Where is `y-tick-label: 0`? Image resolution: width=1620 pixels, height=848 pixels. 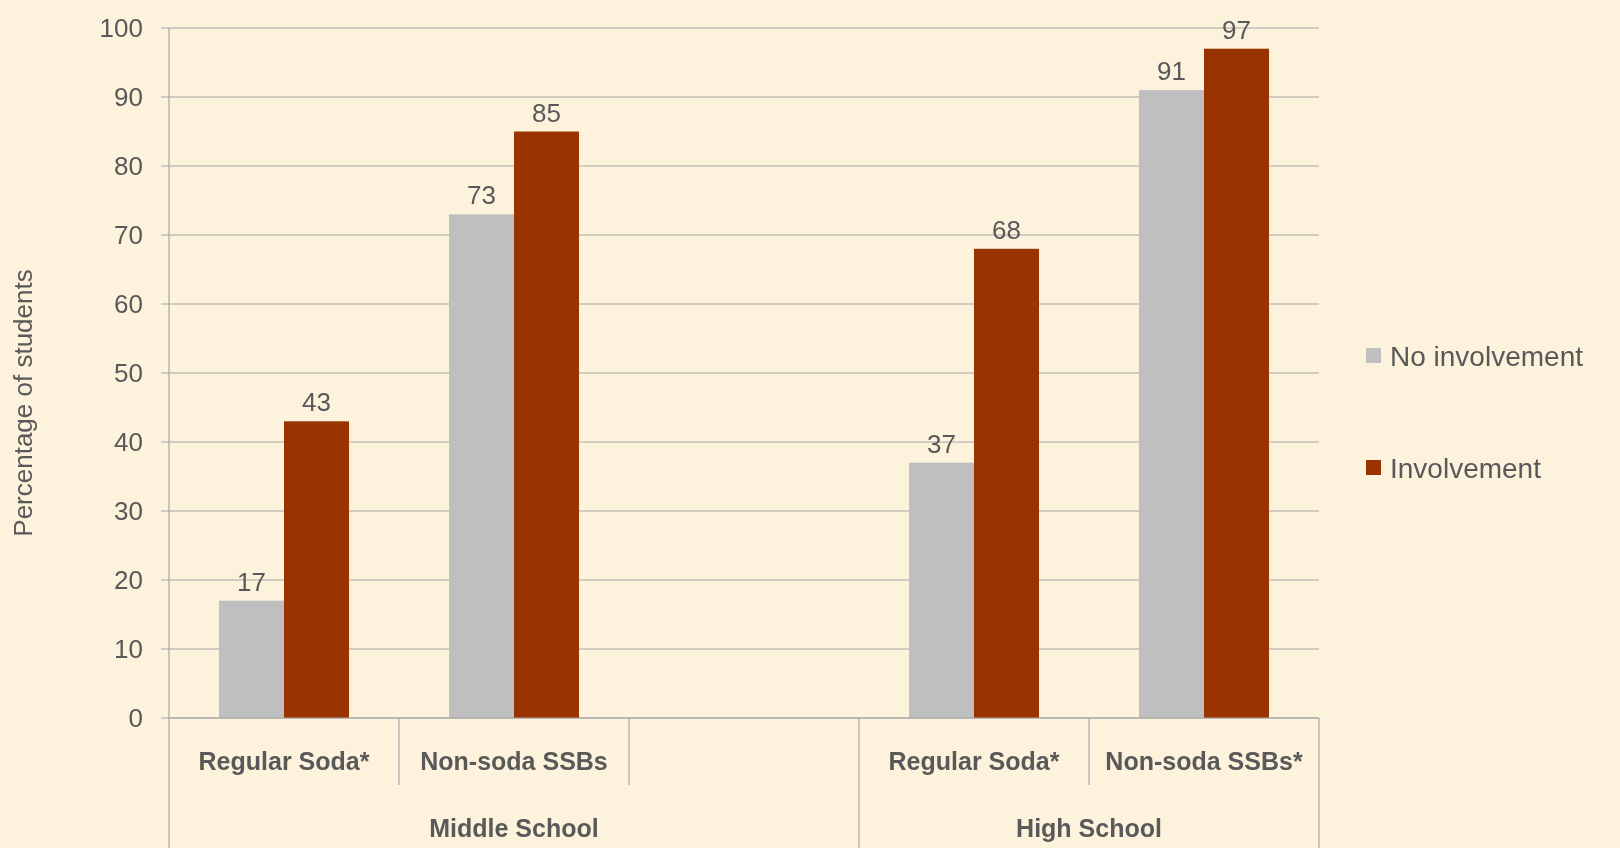 y-tick-label: 0 is located at coordinates (135, 718).